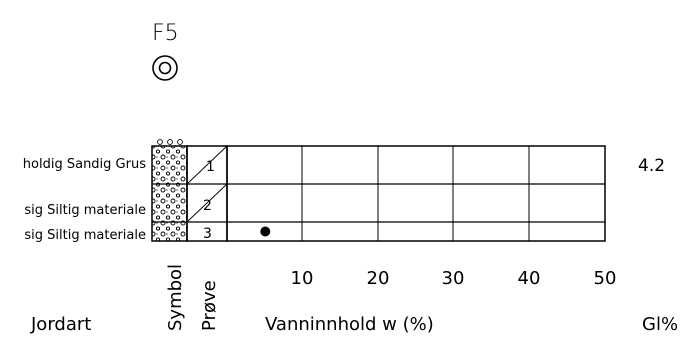 The width and height of the screenshot is (693, 338). What do you see at coordinates (60, 324) in the screenshot?
I see `soil-column-label: Jordart` at bounding box center [60, 324].